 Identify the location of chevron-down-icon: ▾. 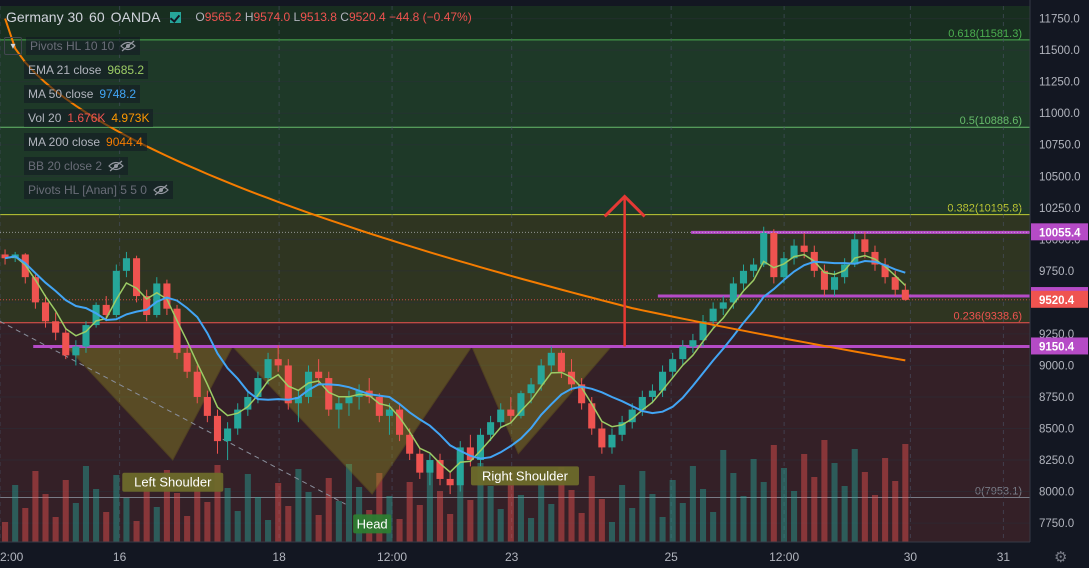
(13, 46).